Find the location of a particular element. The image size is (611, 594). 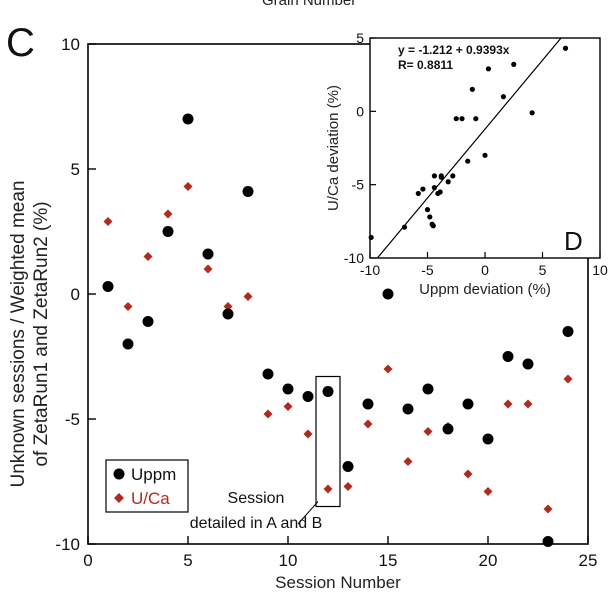

panel-d-x-axis-label: Uppm deviation (%) is located at coordinates (485, 289).